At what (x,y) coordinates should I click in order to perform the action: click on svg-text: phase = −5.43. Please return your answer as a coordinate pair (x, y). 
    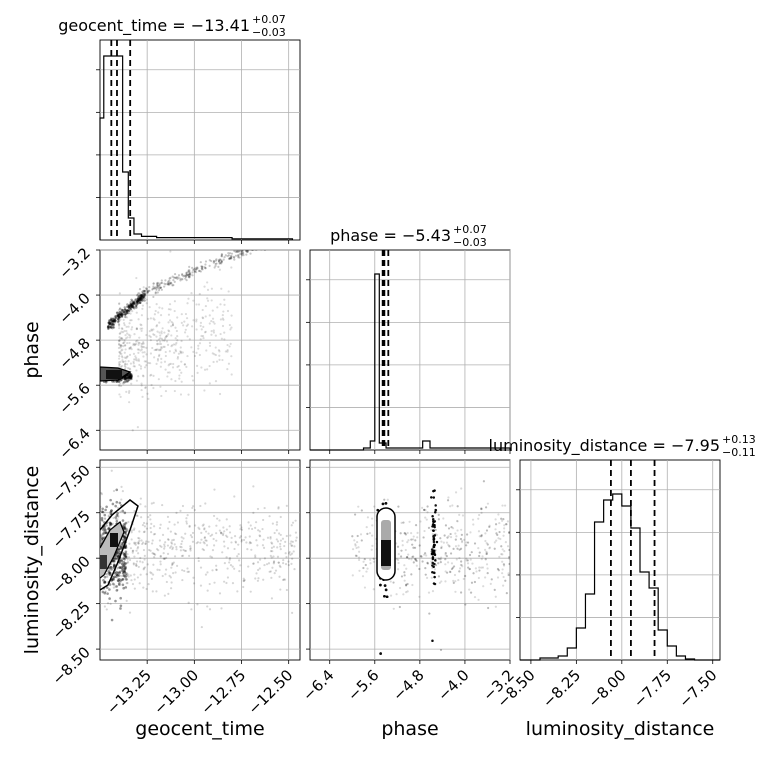
    Looking at the image, I should click on (390, 235).